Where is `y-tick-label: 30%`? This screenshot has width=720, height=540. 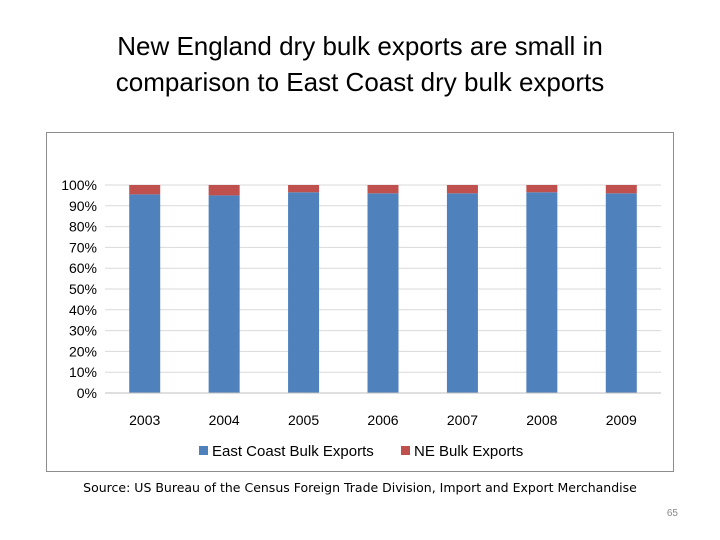
y-tick-label: 30% is located at coordinates (83, 331).